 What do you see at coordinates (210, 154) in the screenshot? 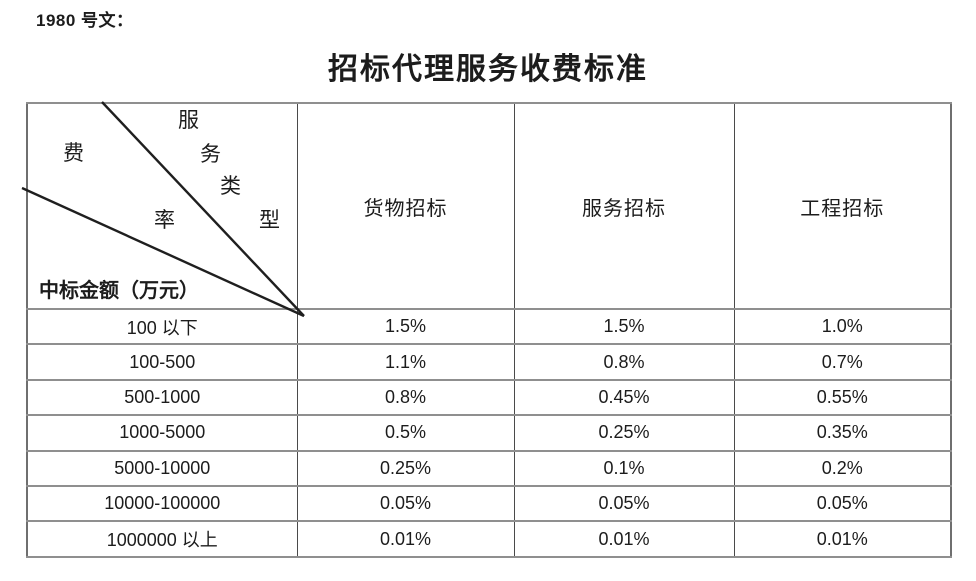
I see `corner-label-type-char-2: 务` at bounding box center [210, 154].